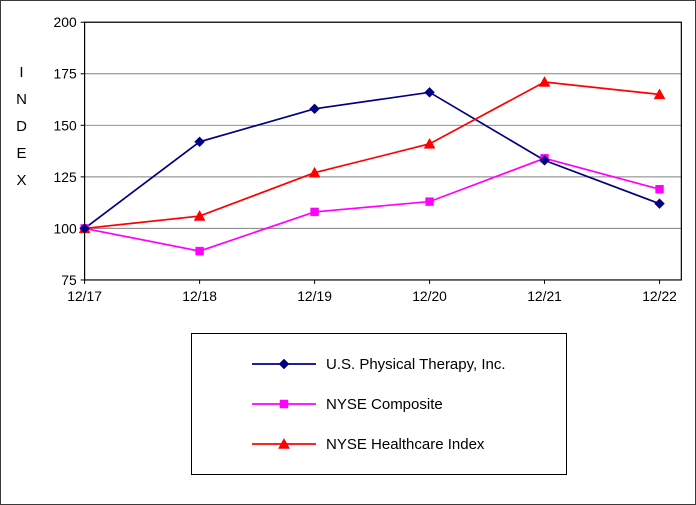 The height and width of the screenshot is (505, 696). I want to click on svg-text: 150, so click(64, 125).